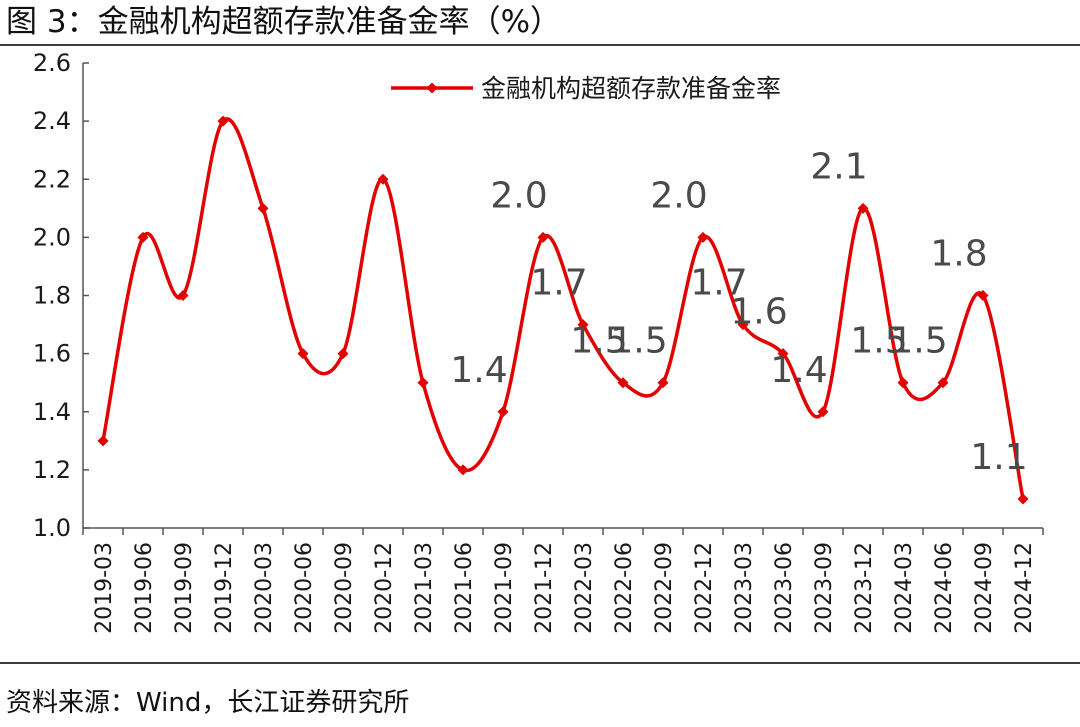  Describe the element at coordinates (838, 166) in the screenshot. I see `data-label: 2.1` at that location.